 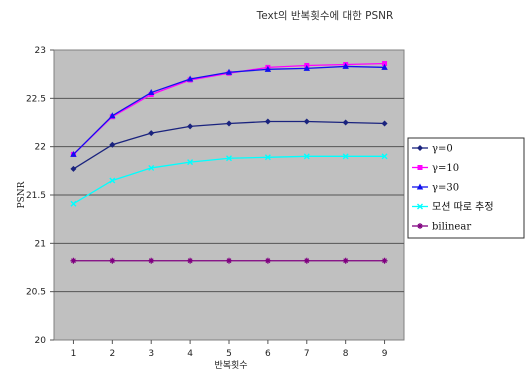 I want to click on y-tick-label: 21.5, so click(x=36, y=196).